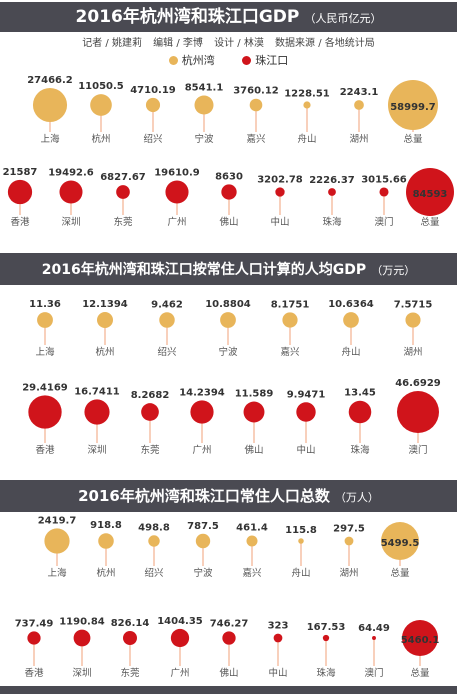 The height and width of the screenshot is (694, 457). I want to click on value-label: 1190.84, so click(82, 622).